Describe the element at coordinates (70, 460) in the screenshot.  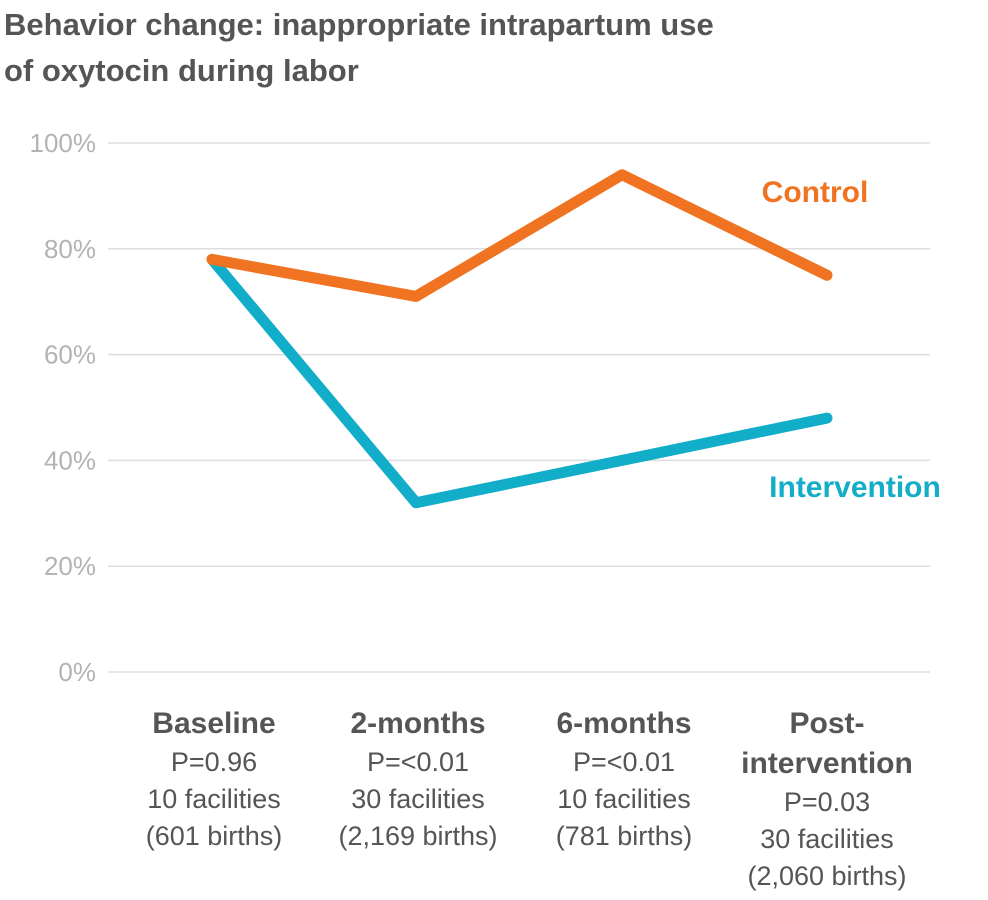
I see `y-tick-label: 40%` at that location.